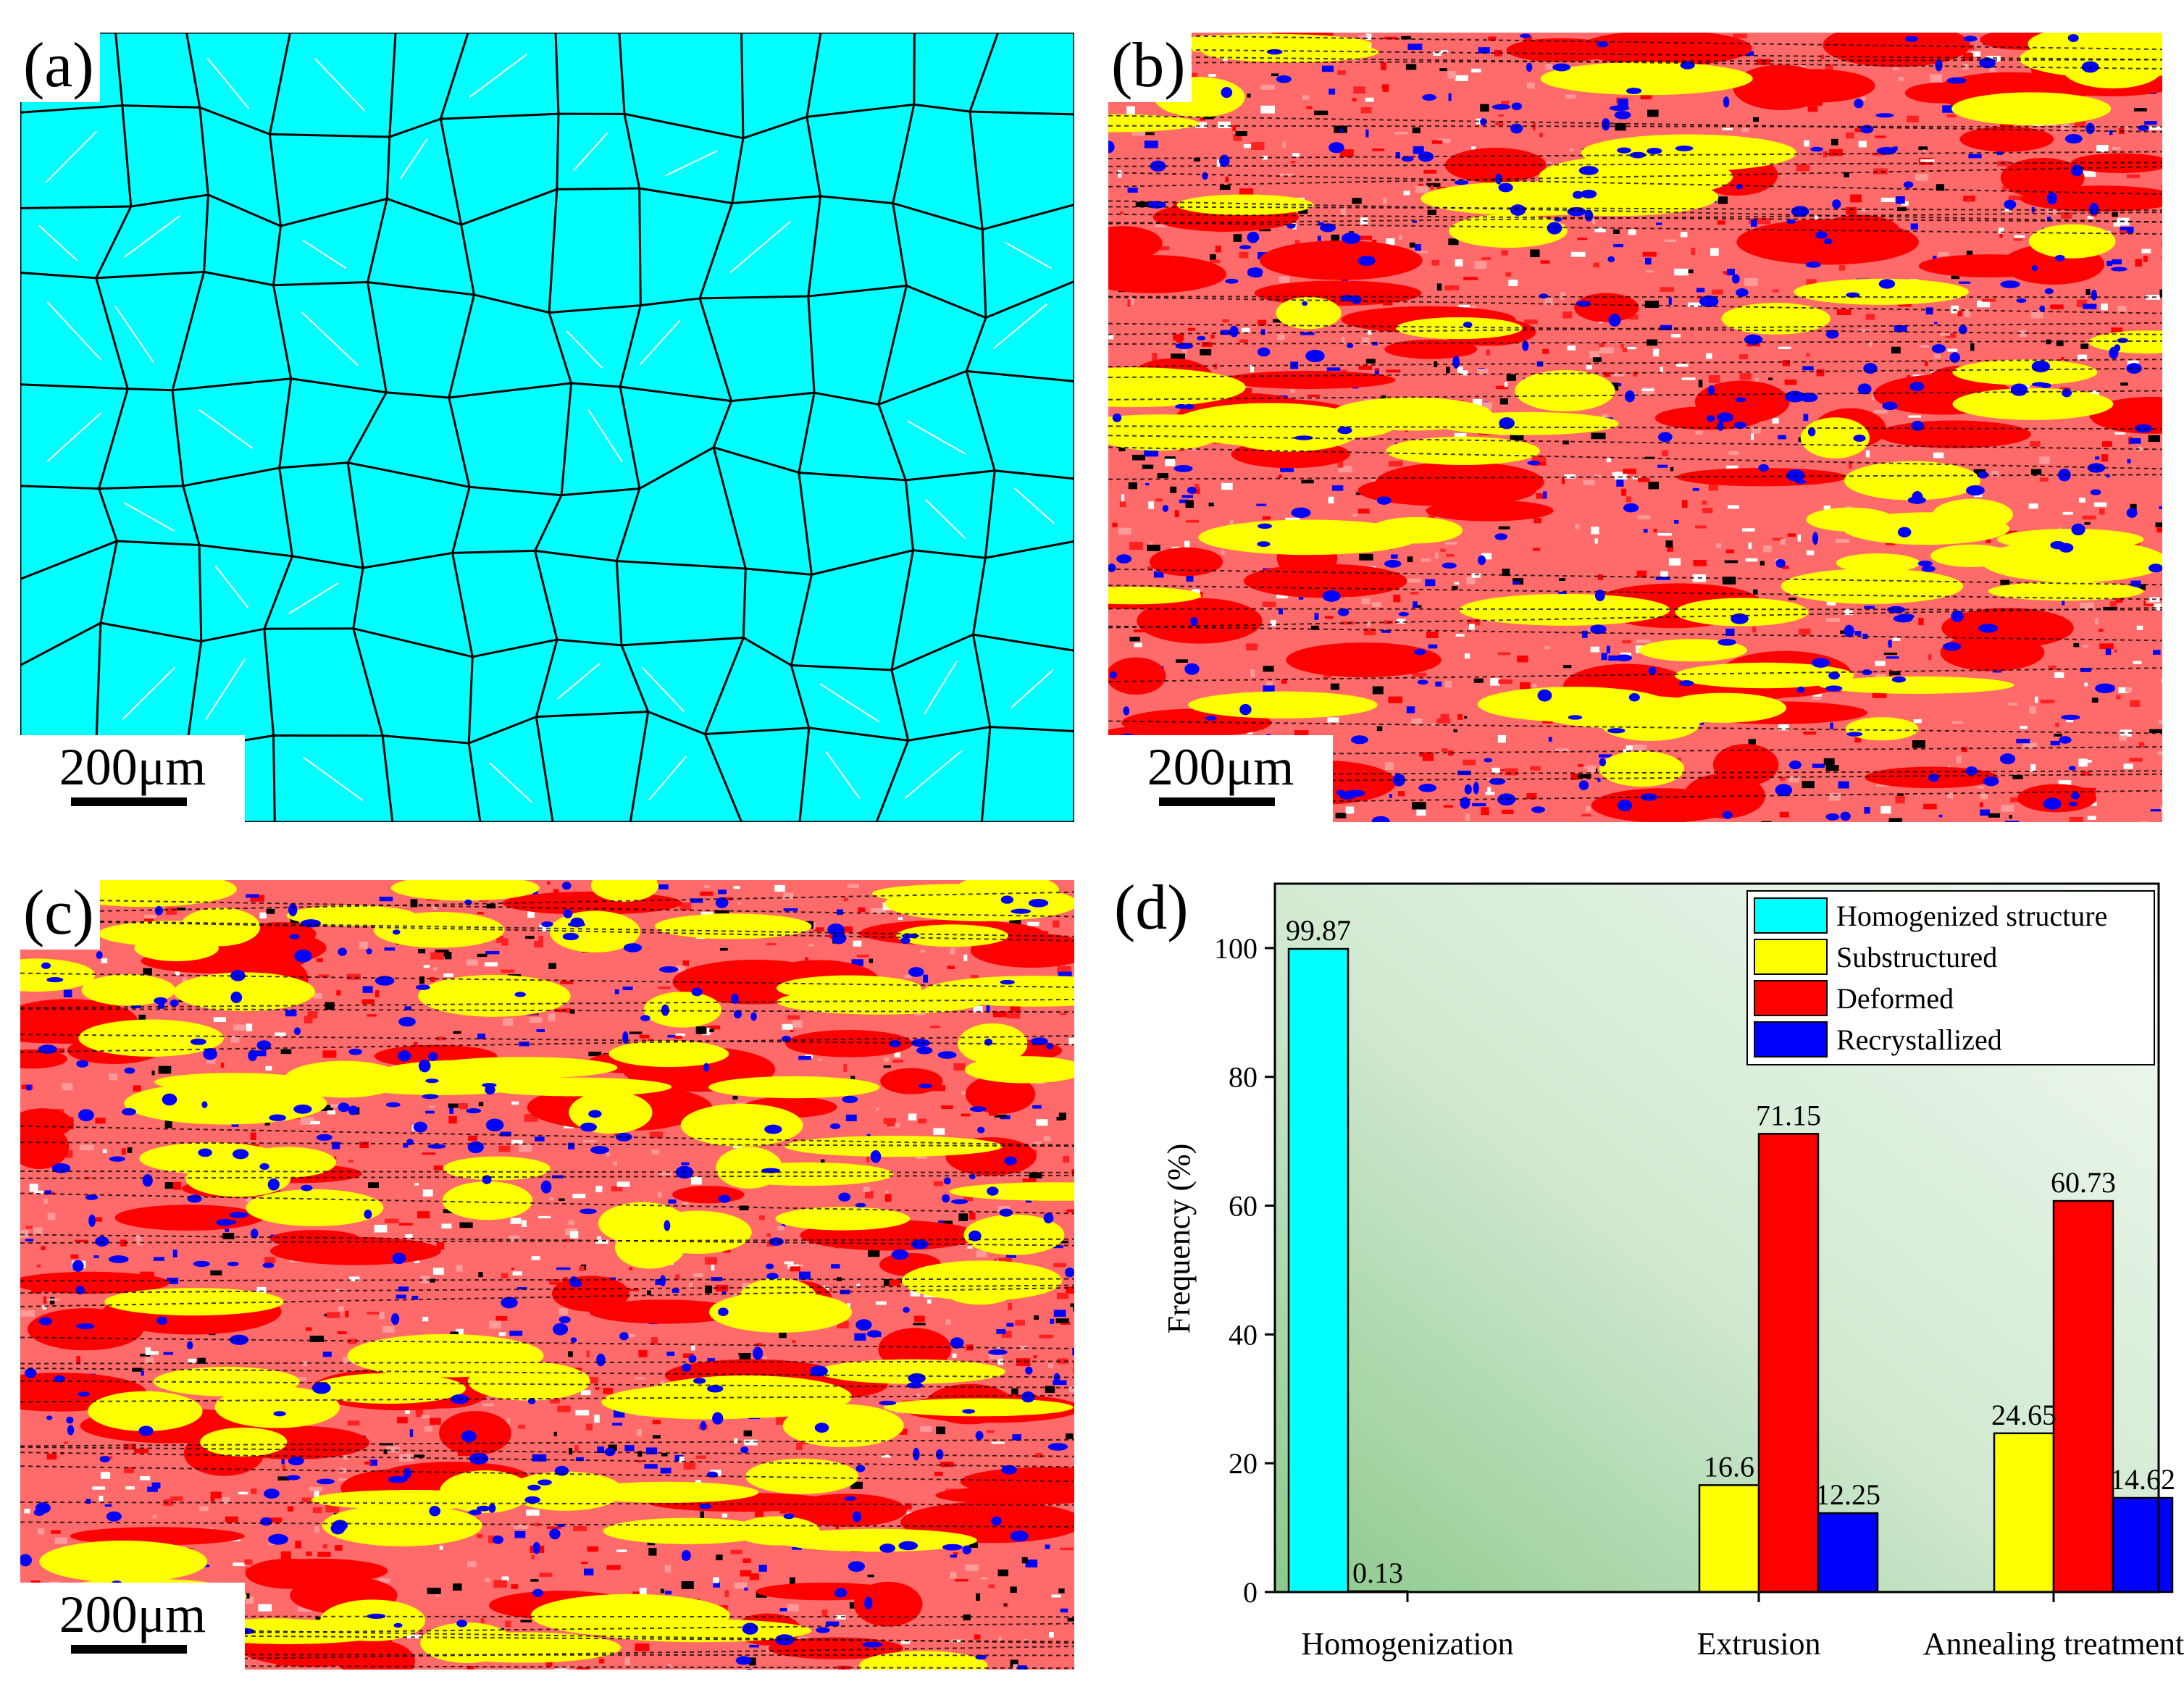 The width and height of the screenshot is (2184, 1692). Describe the element at coordinates (1790, 998) in the screenshot. I see `legend-swatch` at that location.